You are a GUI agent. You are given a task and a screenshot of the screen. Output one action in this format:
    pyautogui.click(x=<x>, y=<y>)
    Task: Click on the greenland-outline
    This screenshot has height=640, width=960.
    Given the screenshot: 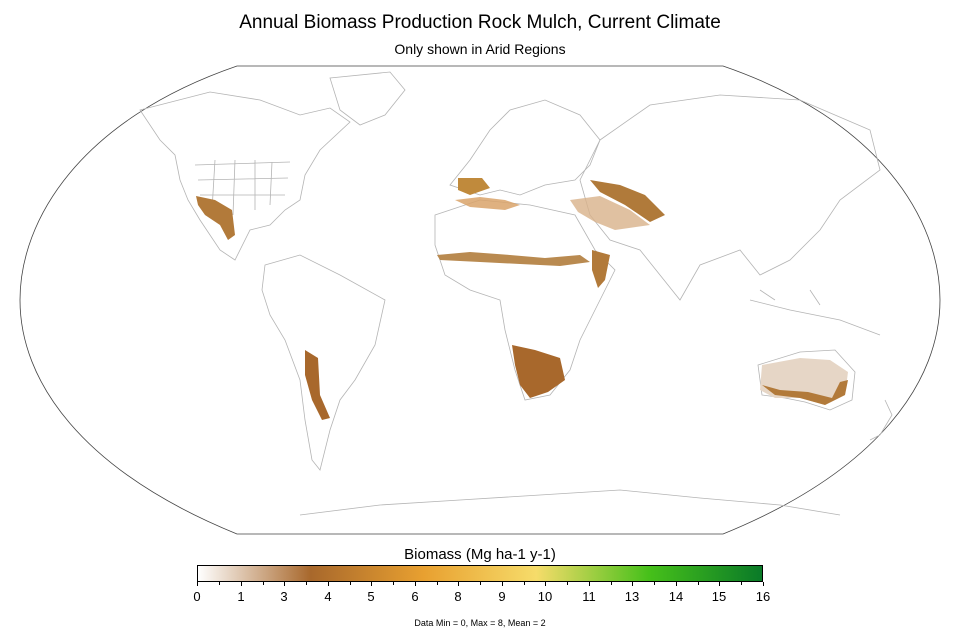 What is the action you would take?
    pyautogui.click(x=367, y=98)
    